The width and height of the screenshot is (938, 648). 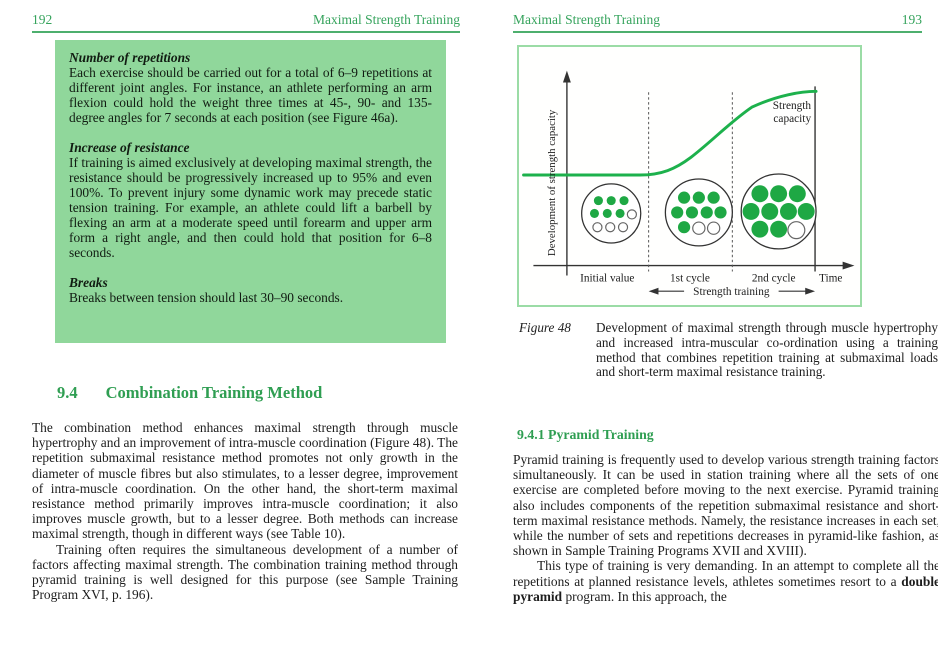 What do you see at coordinates (246, 22) in the screenshot?
I see `left-page-header: 192 Maximal Strength Training` at bounding box center [246, 22].